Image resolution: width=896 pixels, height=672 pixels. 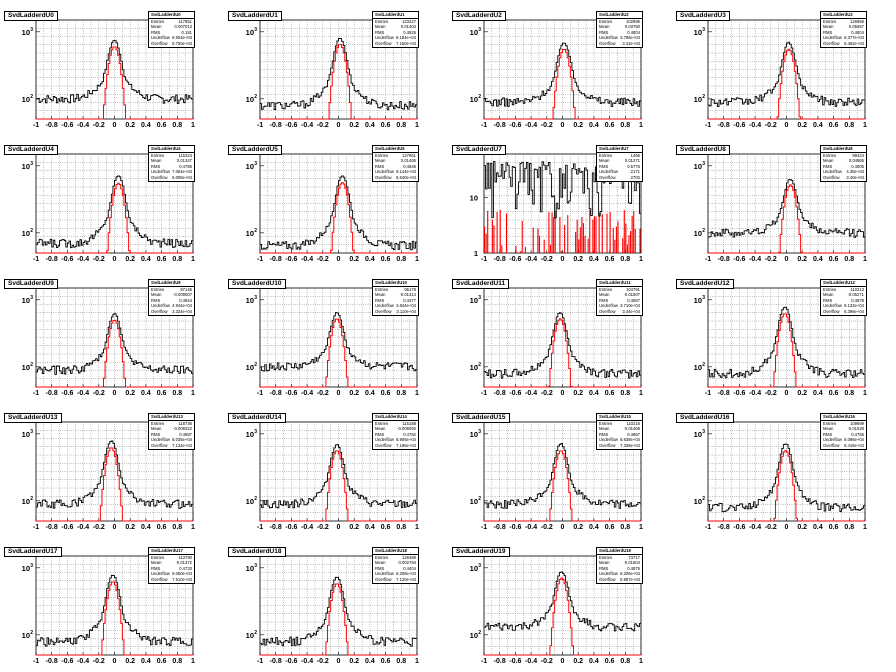 I want to click on x-tick-label: -0.4, so click(x=307, y=661).